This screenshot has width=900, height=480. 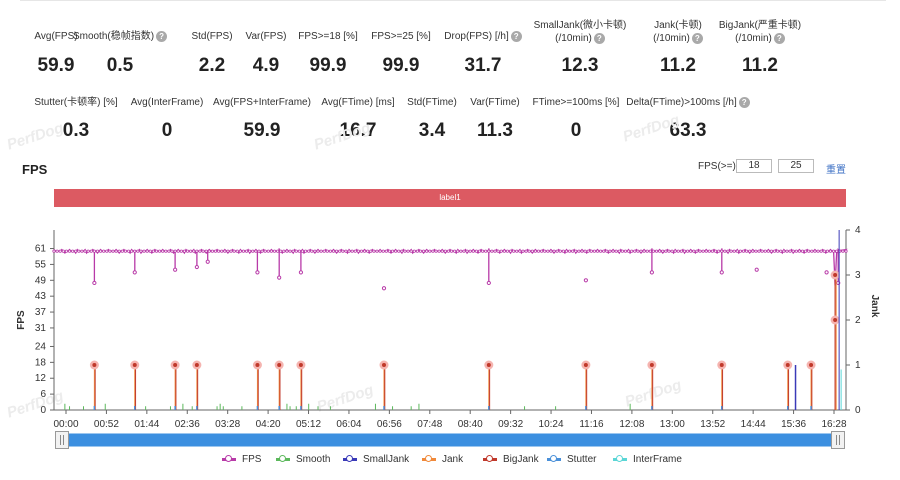 What do you see at coordinates (754, 166) in the screenshot?
I see `fps-threshold-input-1: 18` at bounding box center [754, 166].